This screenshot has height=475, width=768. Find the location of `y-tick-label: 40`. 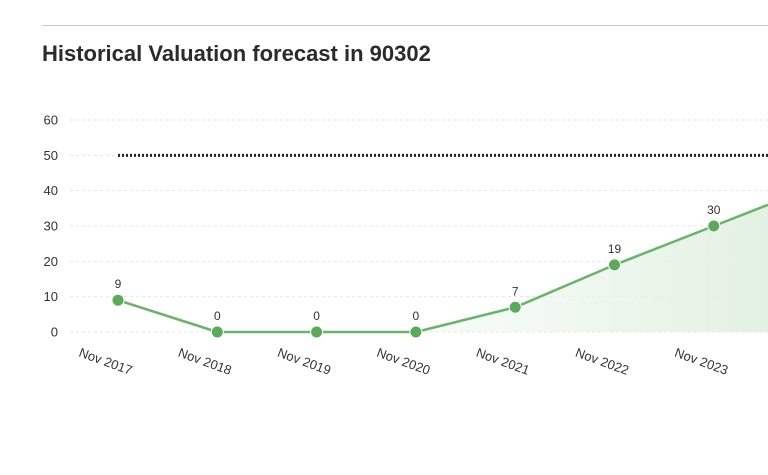

y-tick-label: 40 is located at coordinates (51, 190).